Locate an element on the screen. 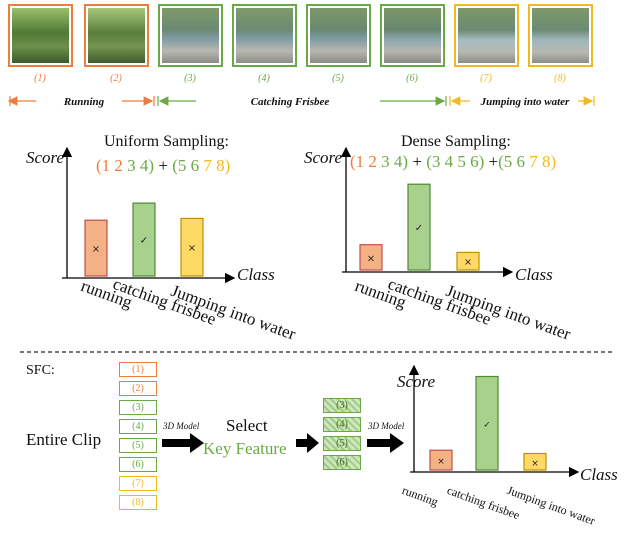 The width and height of the screenshot is (627, 537). uniform-sequence: (1 2 3 4) + (5 6 7 8) is located at coordinates (163, 166).